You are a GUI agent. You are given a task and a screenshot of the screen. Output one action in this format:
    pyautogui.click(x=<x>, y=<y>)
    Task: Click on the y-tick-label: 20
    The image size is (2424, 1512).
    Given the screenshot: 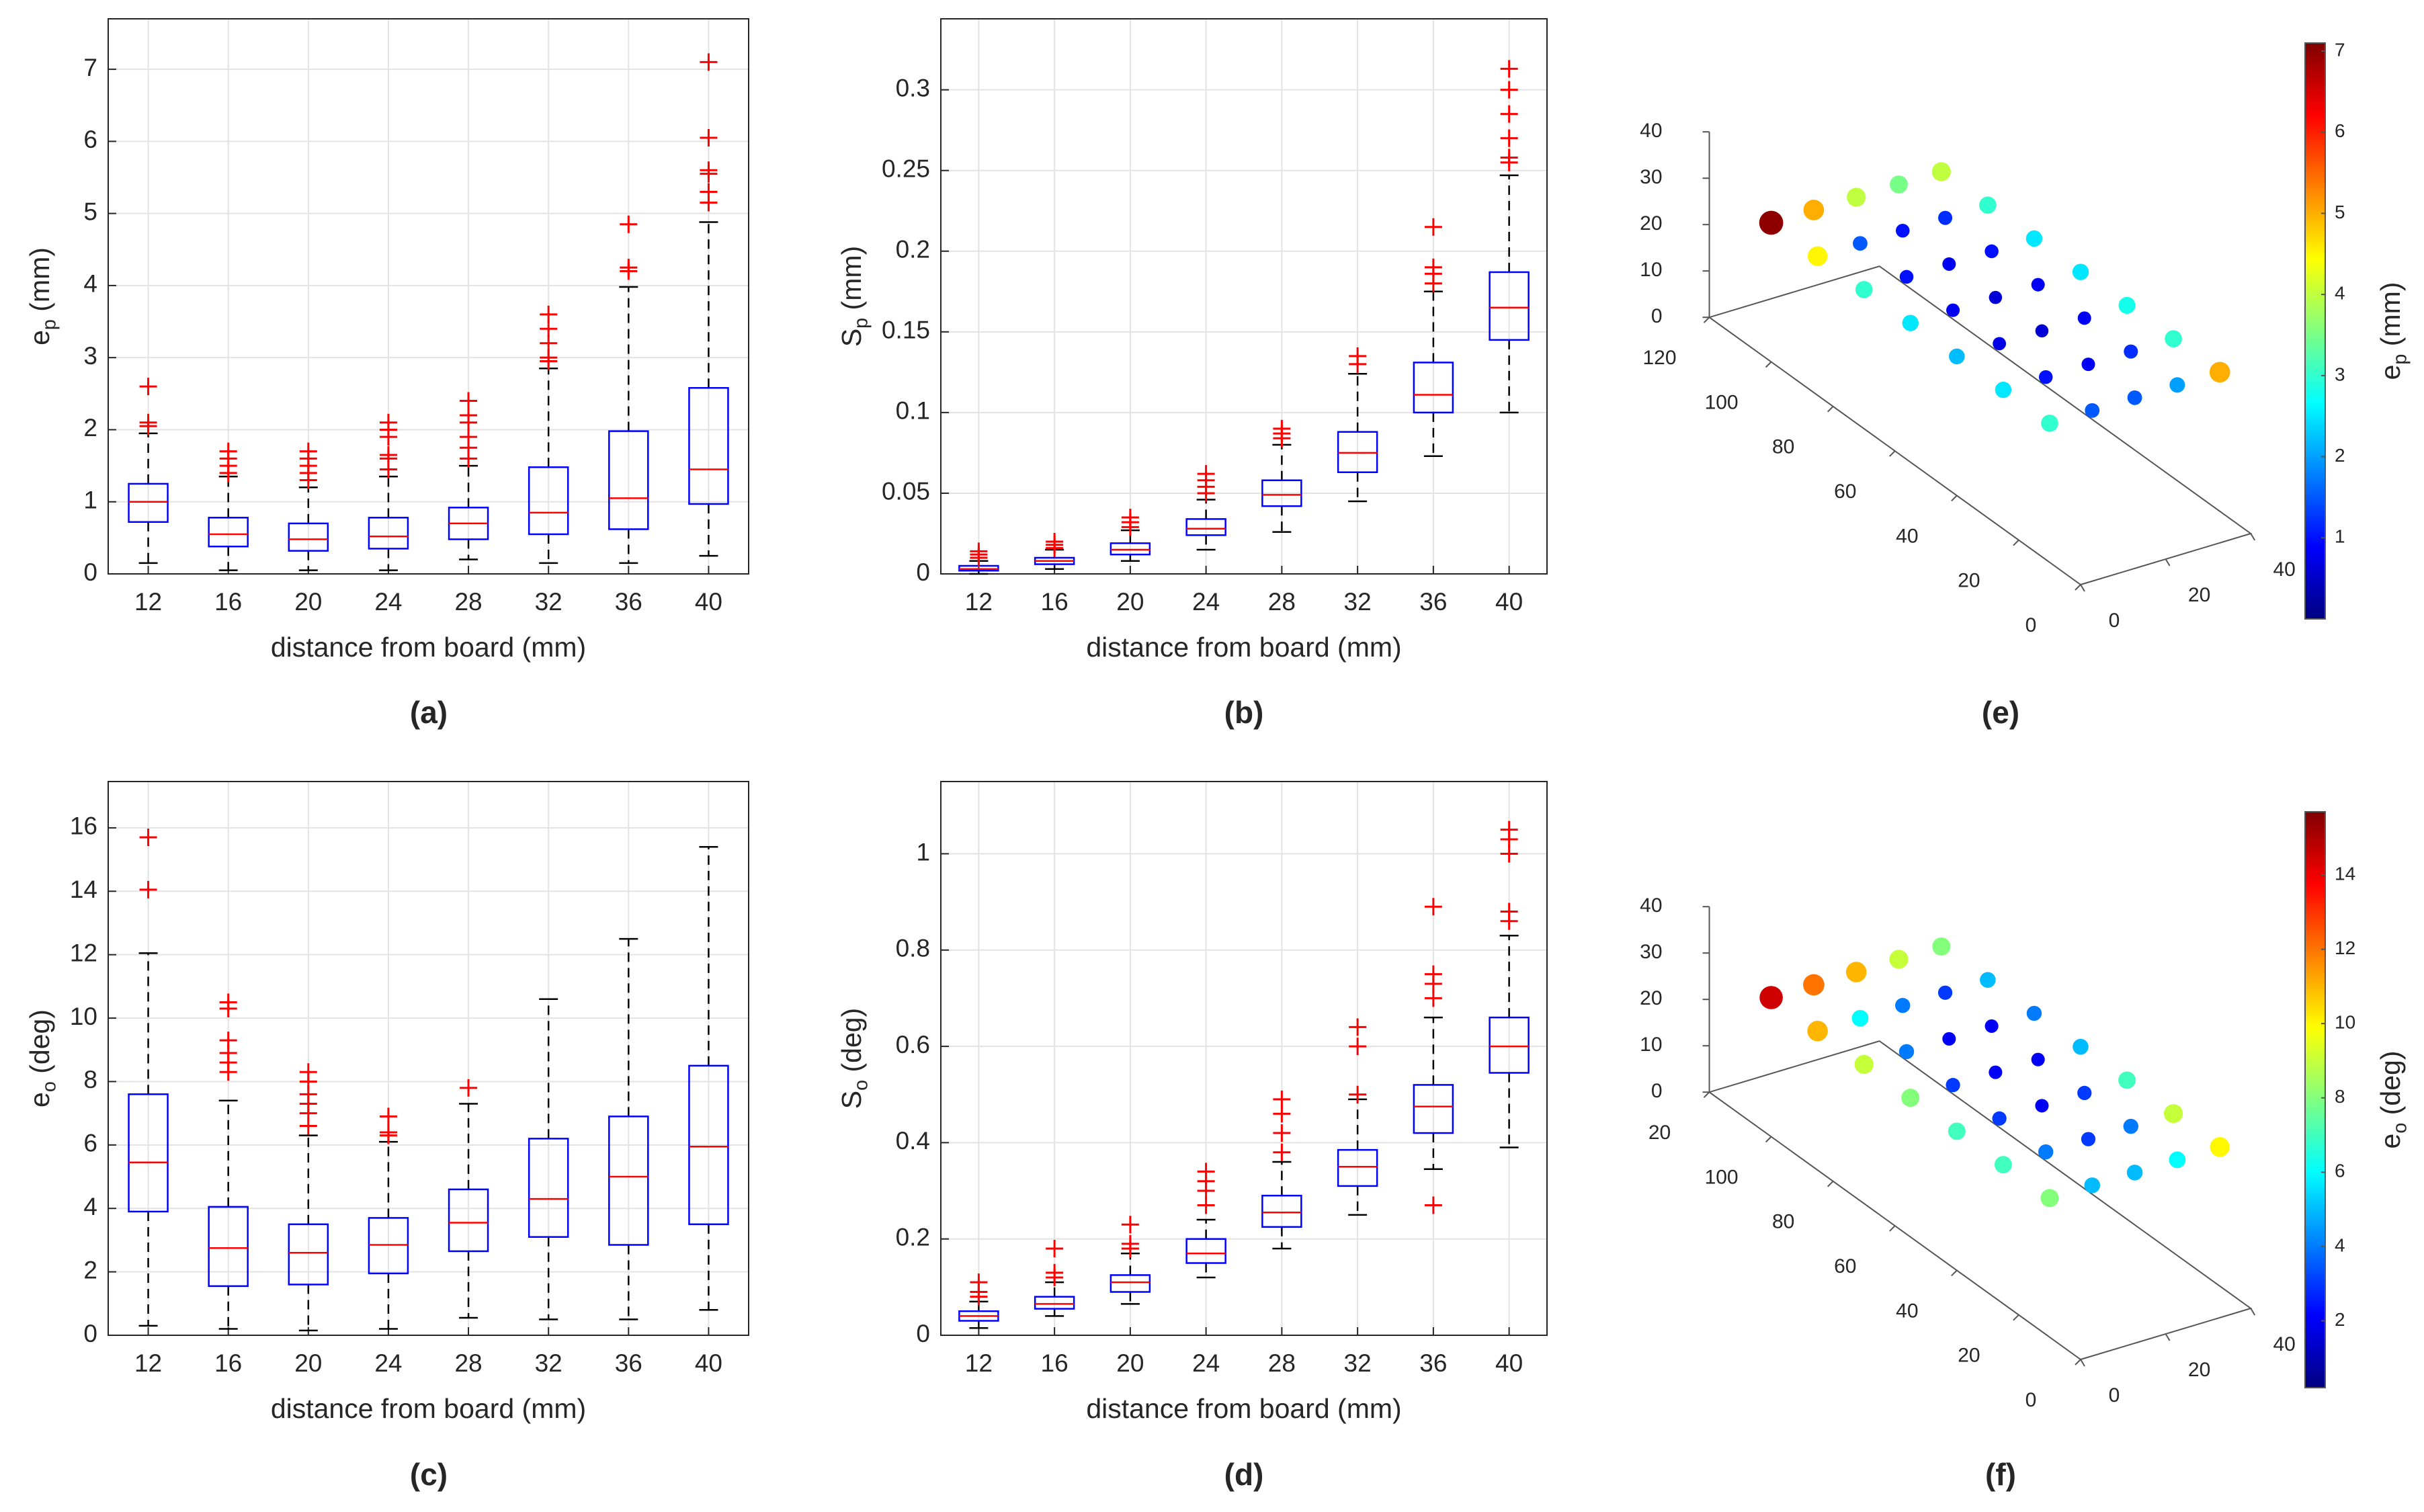 What is the action you would take?
    pyautogui.click(x=1969, y=581)
    